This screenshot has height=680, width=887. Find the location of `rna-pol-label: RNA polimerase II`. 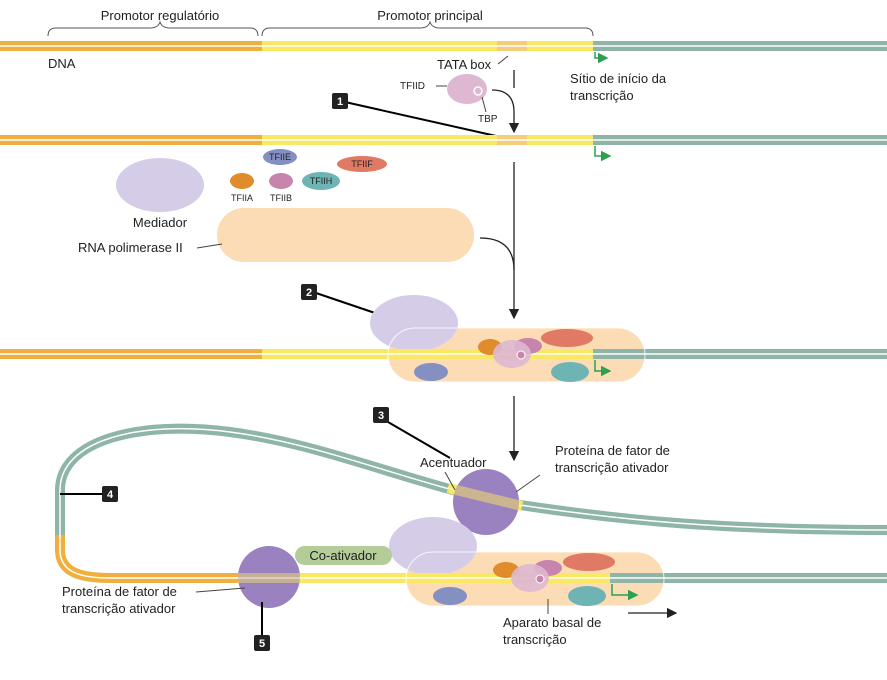

rna-pol-label: RNA polimerase II is located at coordinates (130, 247).